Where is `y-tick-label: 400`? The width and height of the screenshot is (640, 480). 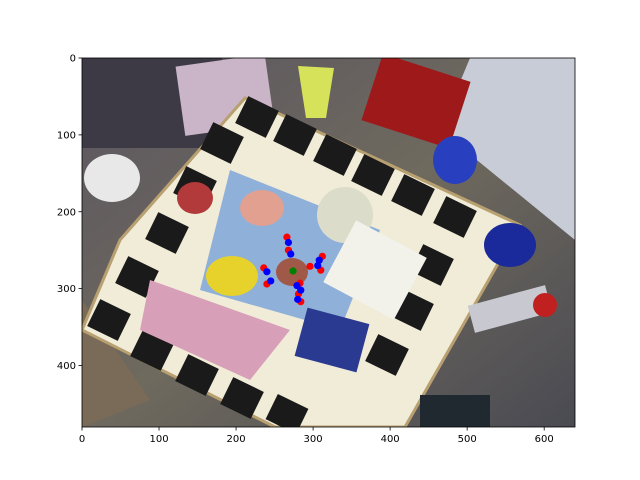
y-tick-label: 400 is located at coordinates (66, 366).